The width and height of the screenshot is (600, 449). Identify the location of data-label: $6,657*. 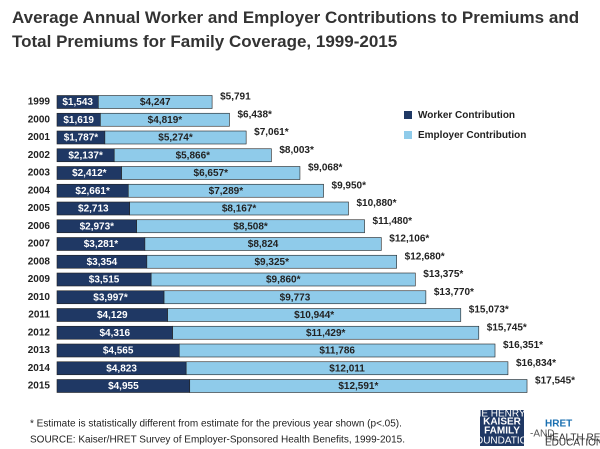
(211, 173).